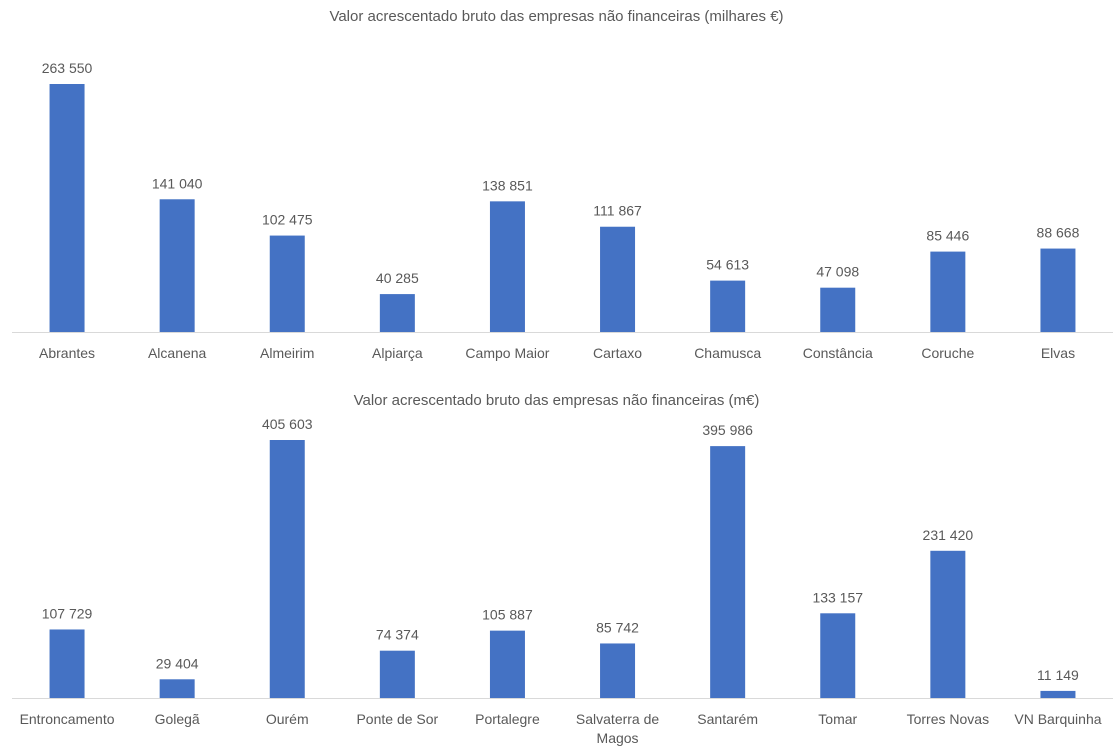 The height and width of the screenshot is (749, 1113). What do you see at coordinates (397, 278) in the screenshot?
I see `data-label: 40 285` at bounding box center [397, 278].